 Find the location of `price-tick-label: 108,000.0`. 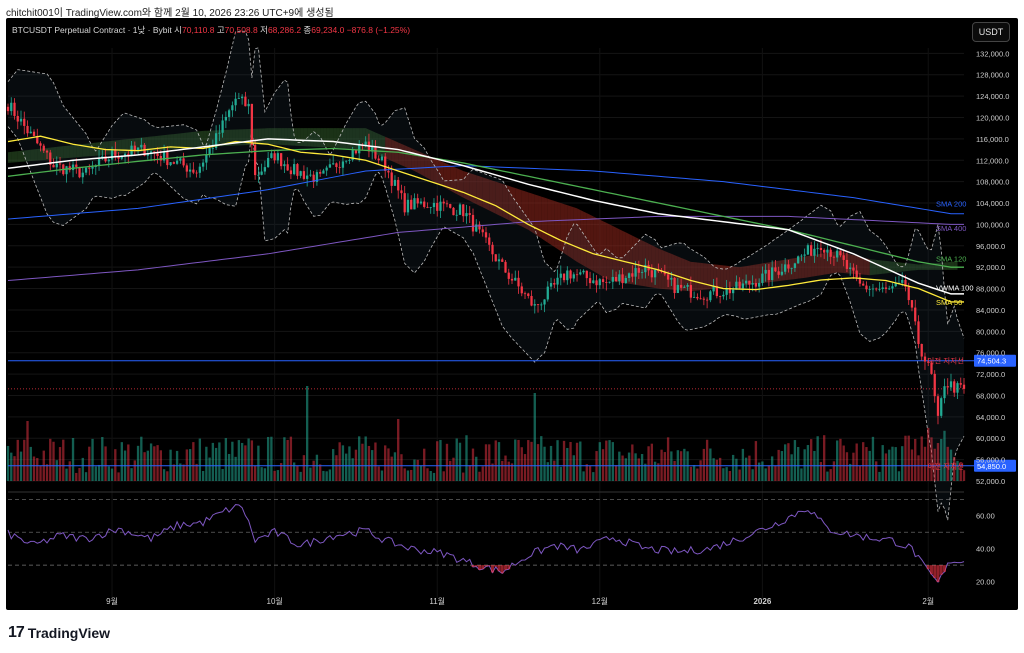

price-tick-label: 108,000.0 is located at coordinates (992, 182).